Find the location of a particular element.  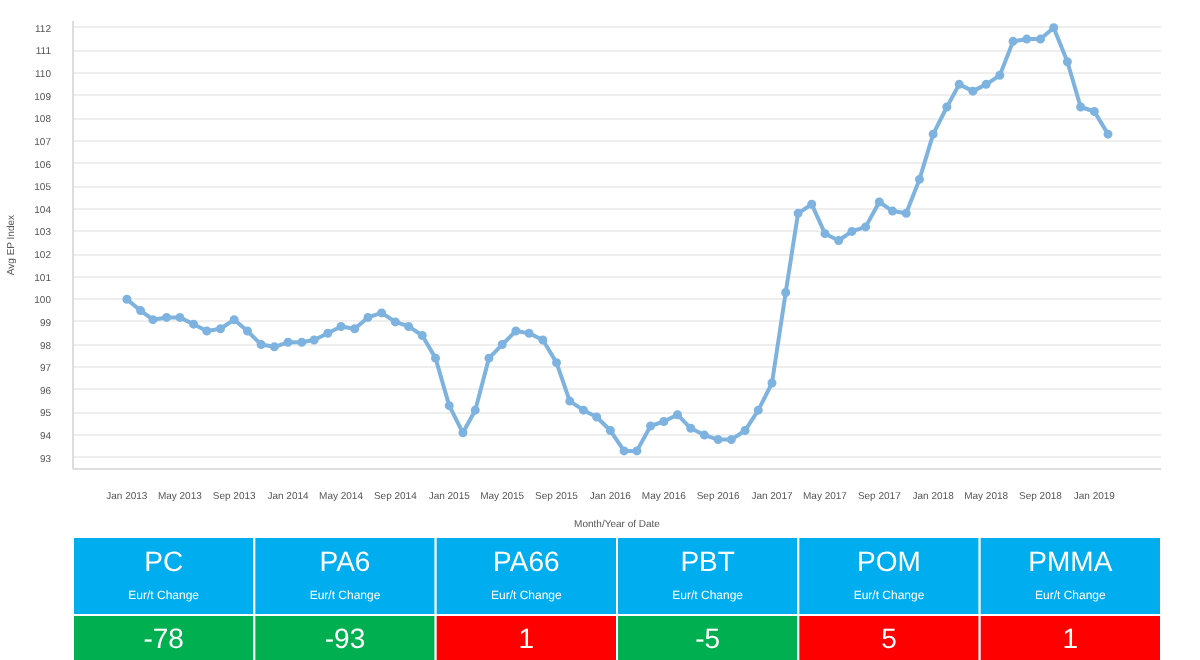

data-label: -78 is located at coordinates (164, 638).